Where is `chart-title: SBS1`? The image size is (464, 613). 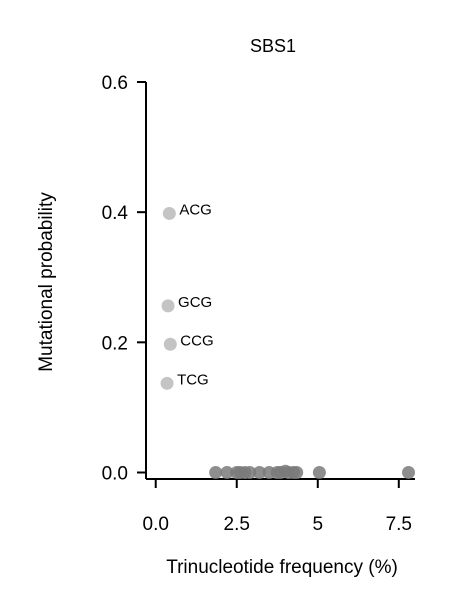 chart-title: SBS1 is located at coordinates (273, 46).